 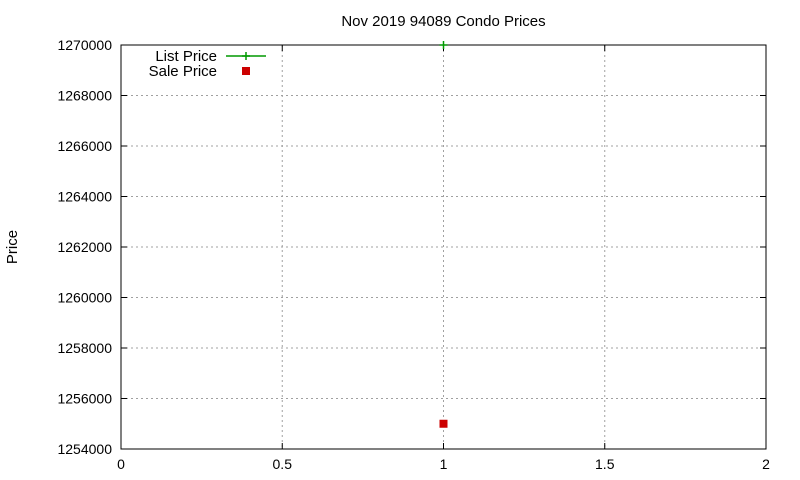 I want to click on data-marks, so click(x=443, y=234).